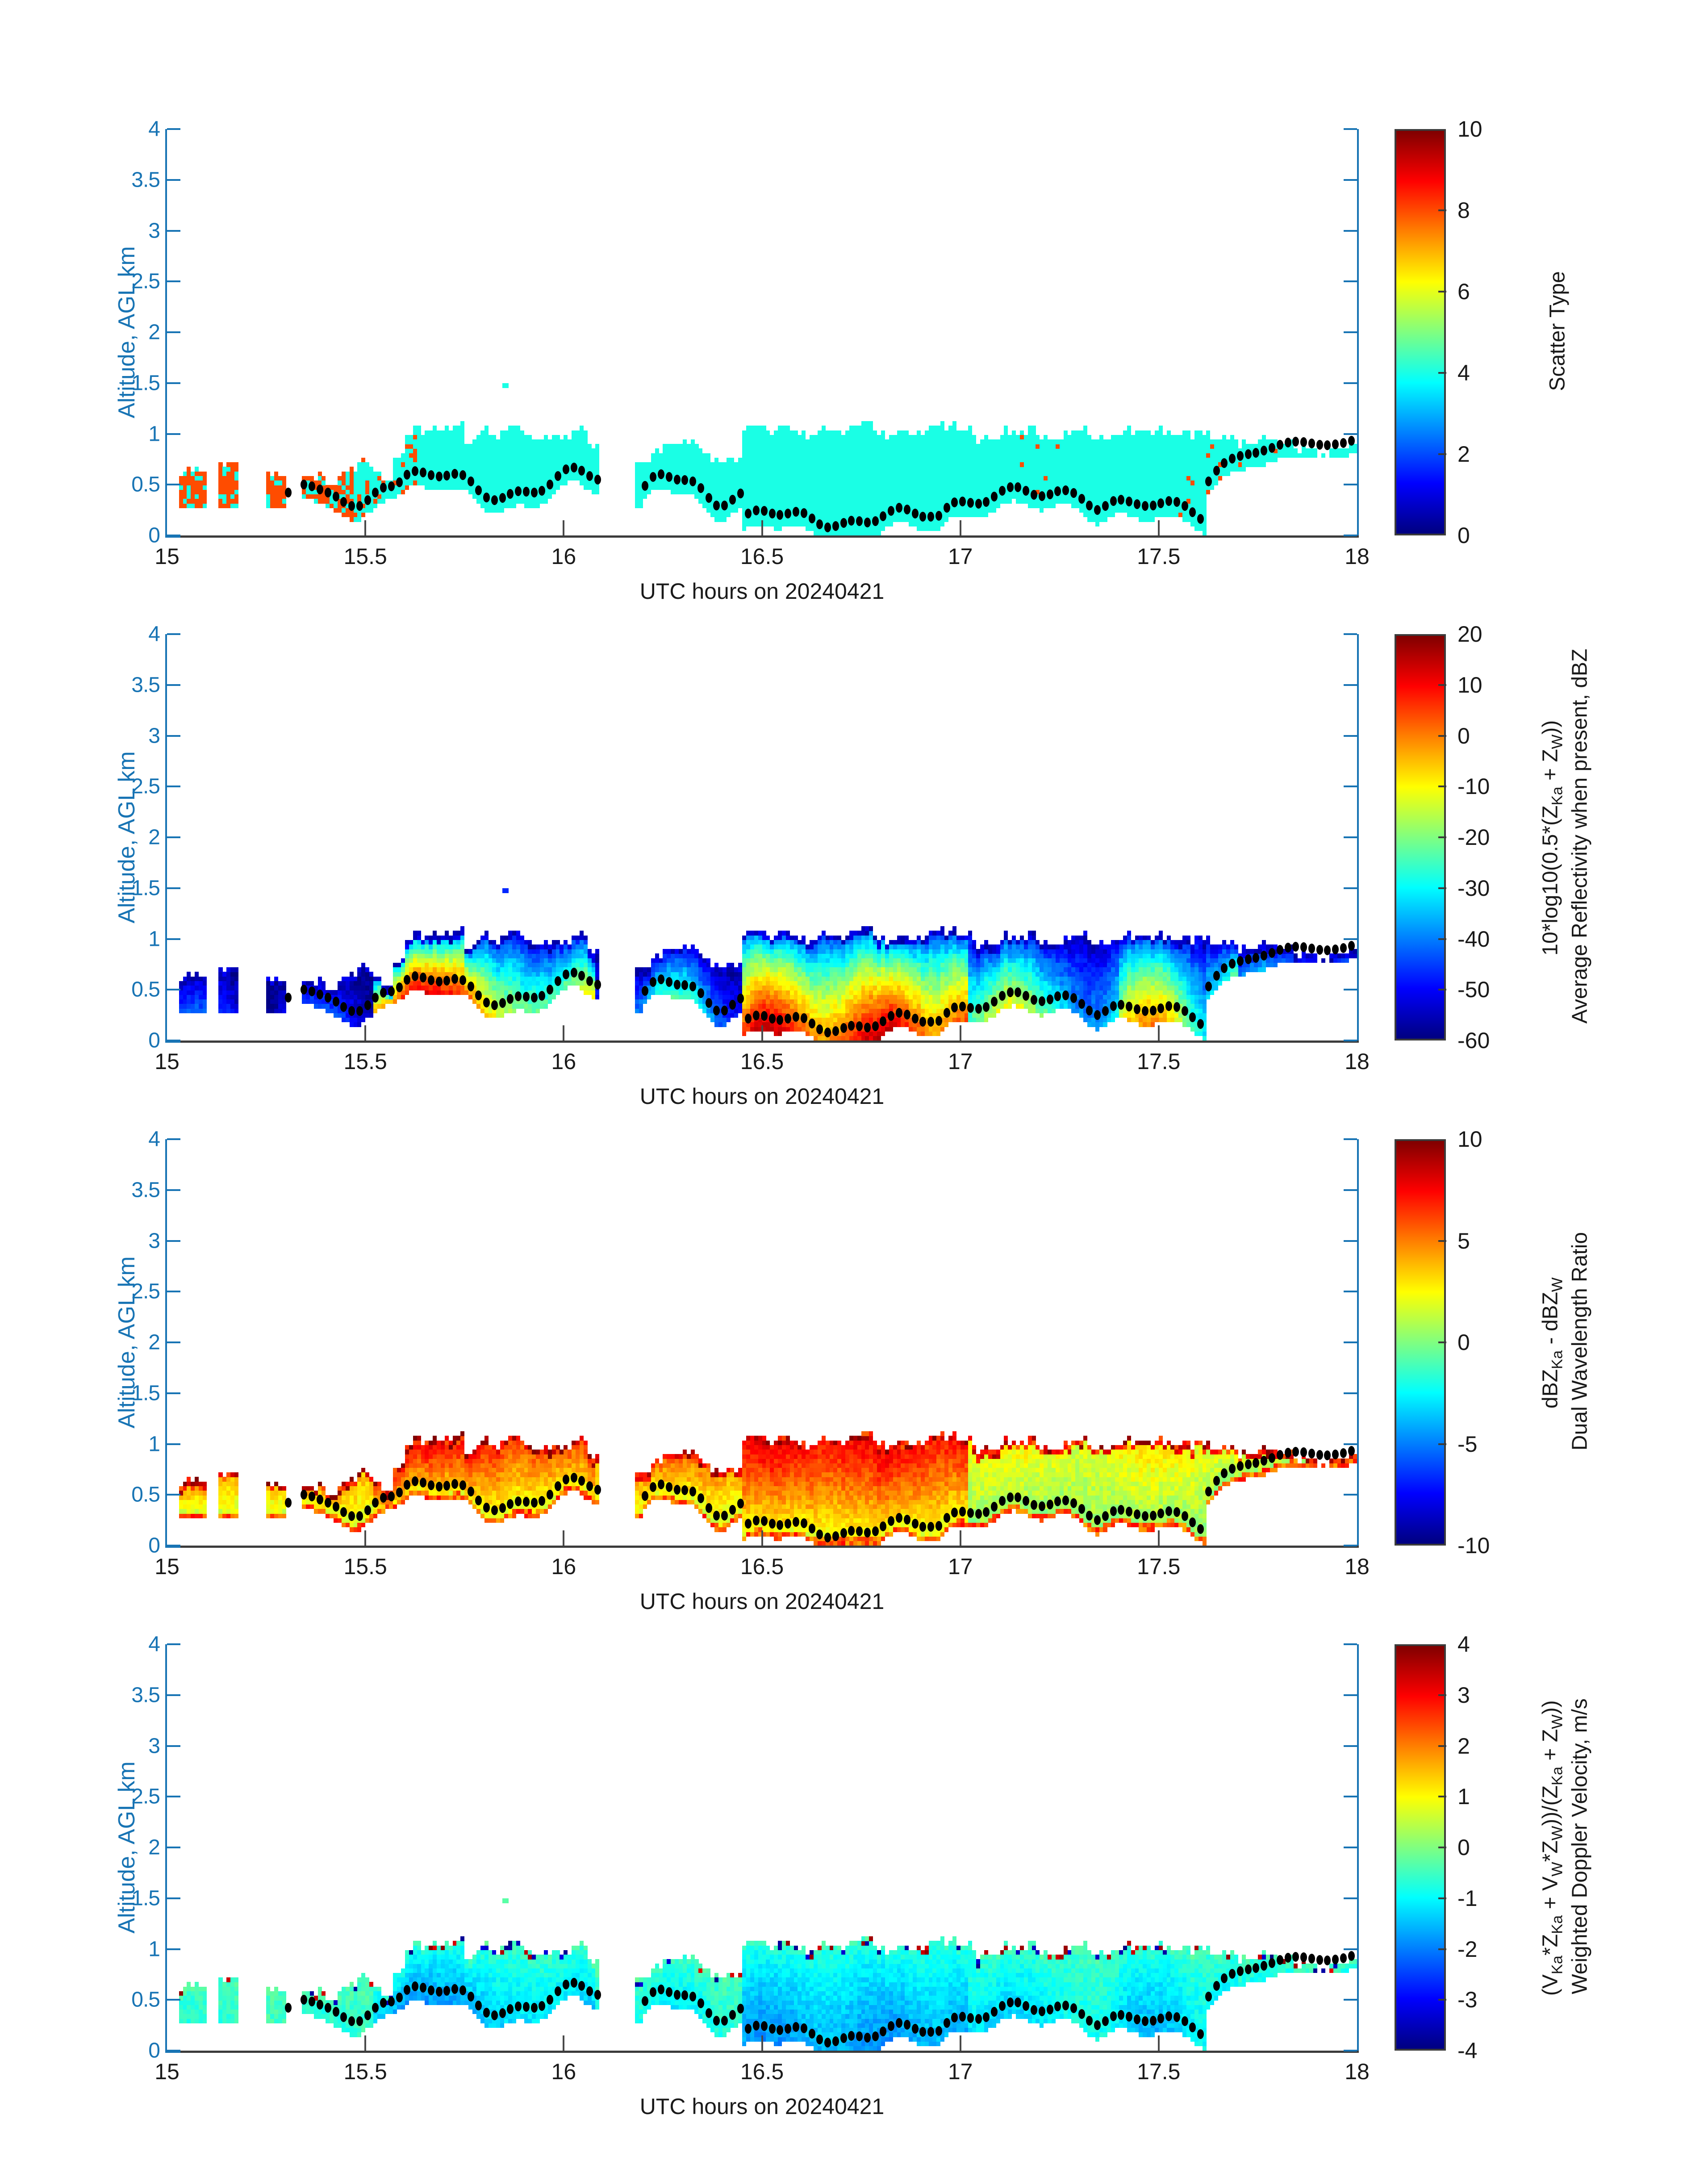 This screenshot has width=1708, height=2177. Describe the element at coordinates (154, 1949) in the screenshot. I see `y-tick-label: 1` at that location.